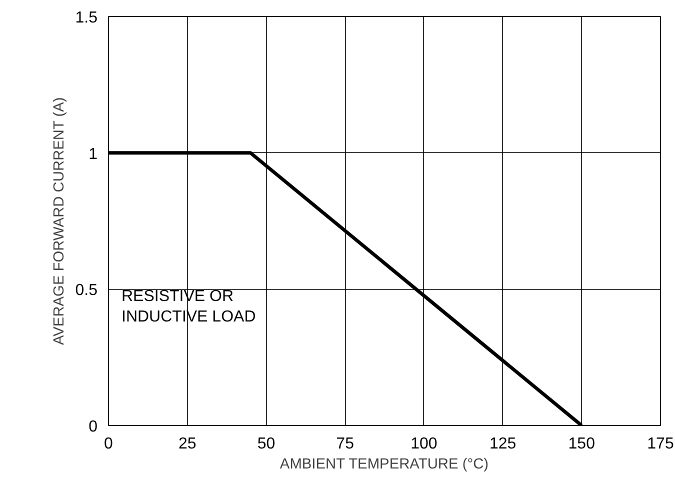 This screenshot has height=482, width=675. Describe the element at coordinates (266, 444) in the screenshot. I see `x-tick-label: 50` at that location.